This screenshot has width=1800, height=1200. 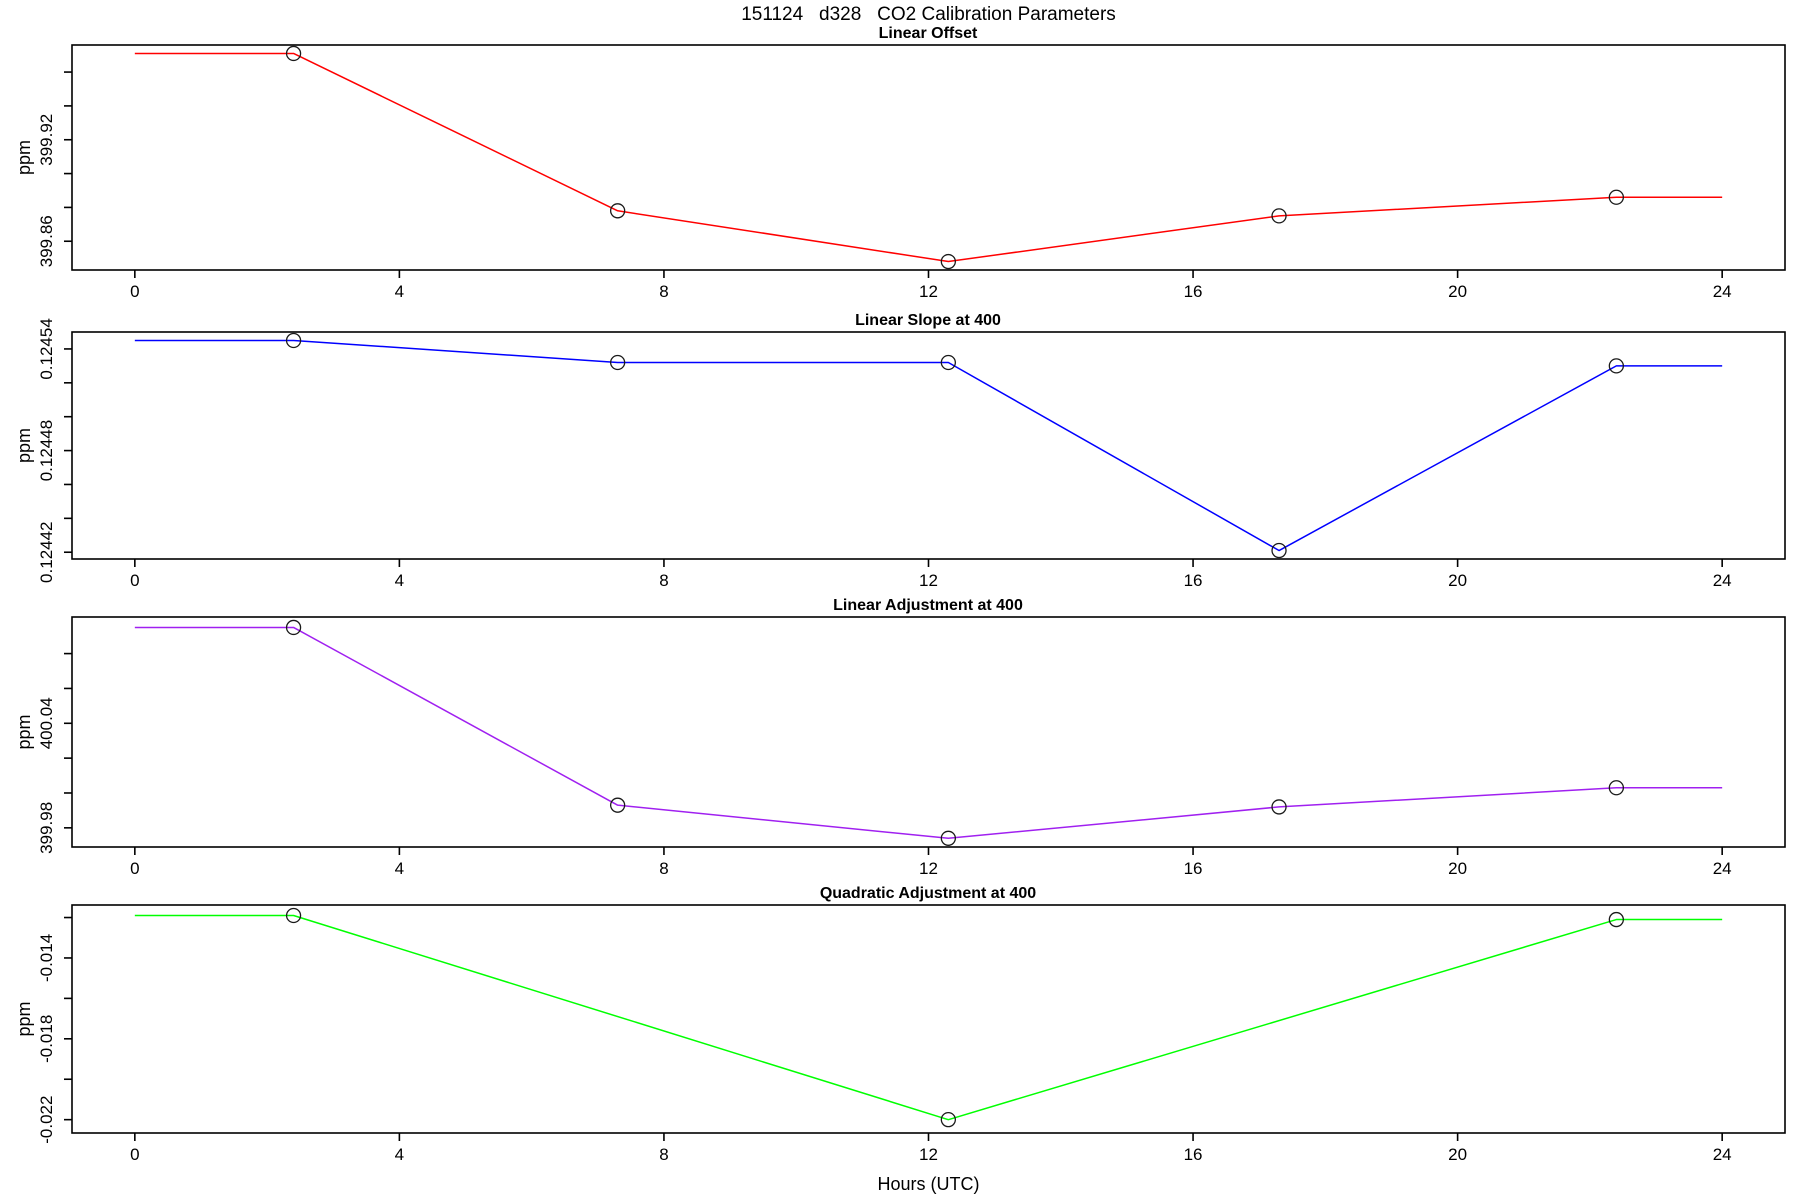 I want to click on y-tick-label: 399.98, so click(x=46, y=828).